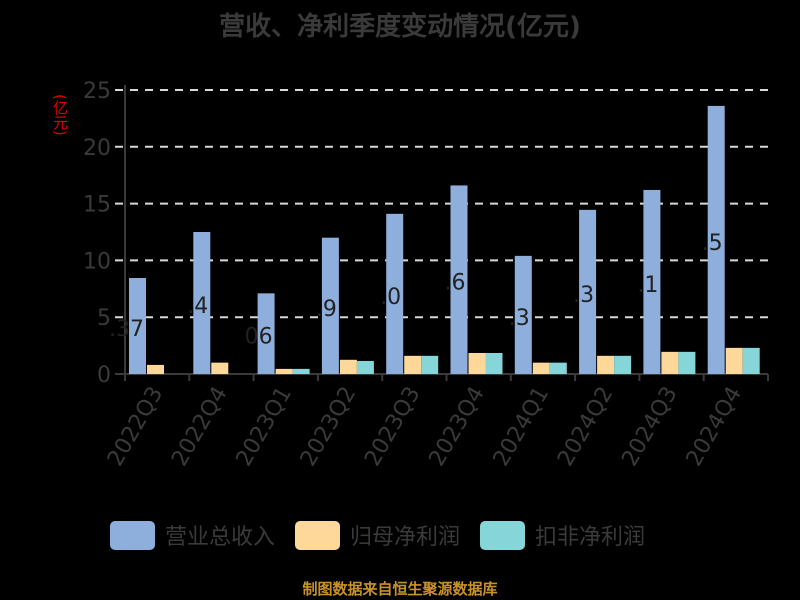  I want to click on bar-value-label: .9, so click(326, 309).